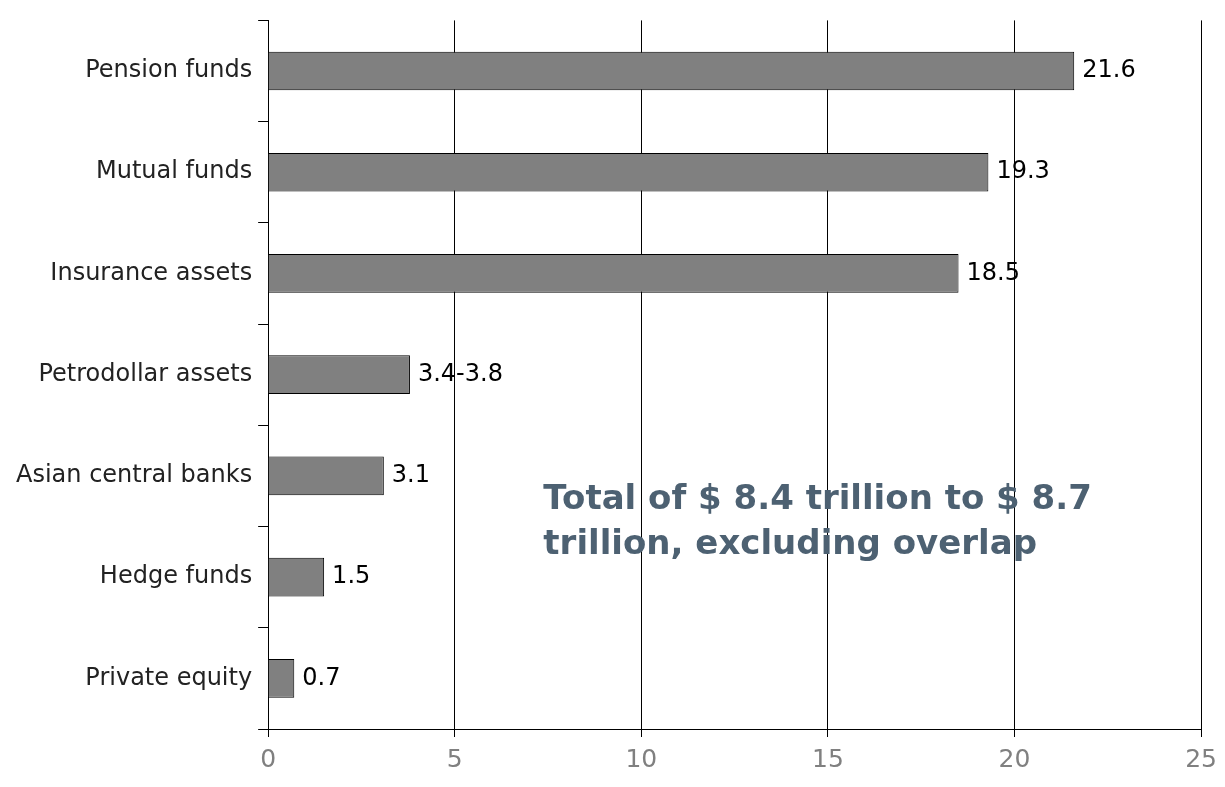  Describe the element at coordinates (1201, 758) in the screenshot. I see `x-tick-label: 25` at that location.